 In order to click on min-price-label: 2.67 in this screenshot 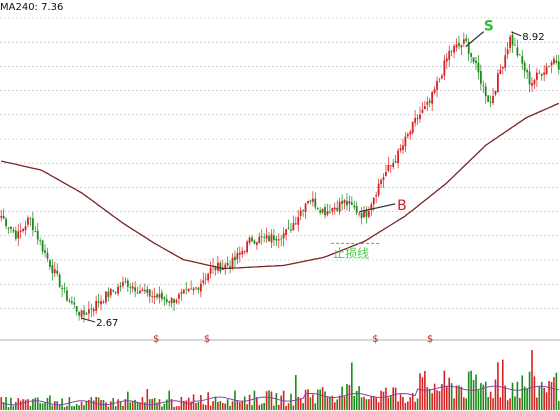, I will do `click(107, 323)`.